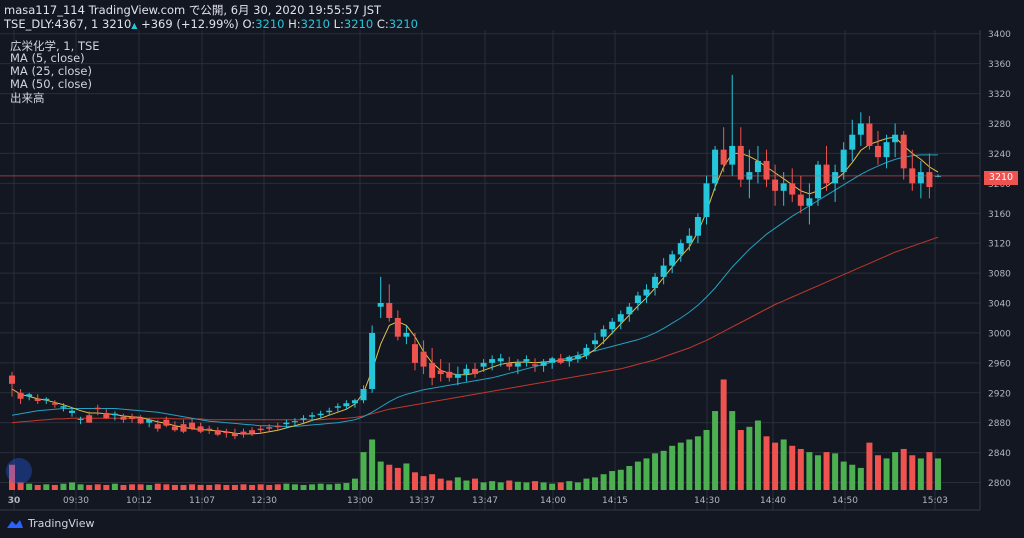 This screenshot has height=538, width=1024. I want to click on legend-title: 広栄化学, 1, TSE, so click(55, 46).